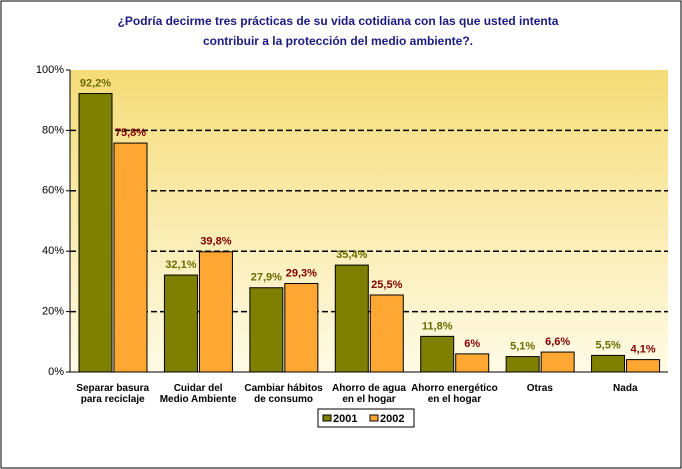  What do you see at coordinates (198, 399) in the screenshot?
I see `x-tick-line: Medio Ambiente` at bounding box center [198, 399].